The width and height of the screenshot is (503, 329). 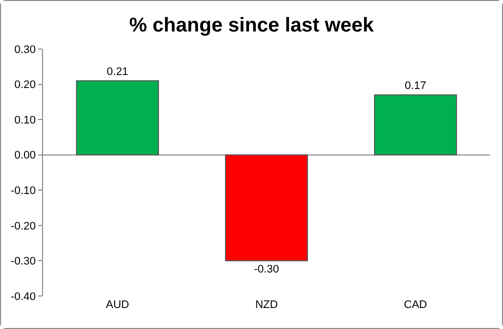 I want to click on data-label: 0.17, so click(x=415, y=86).